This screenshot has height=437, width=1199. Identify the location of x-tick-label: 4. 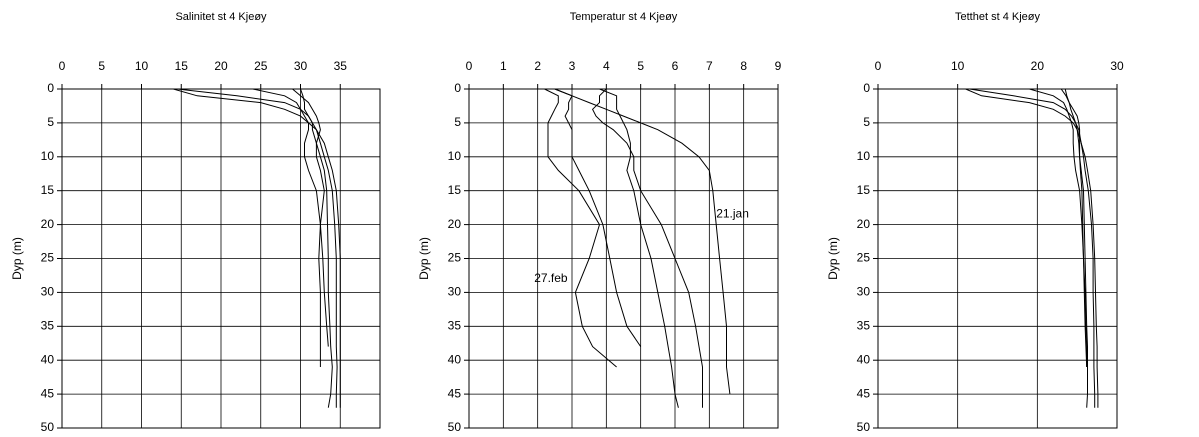
(606, 66).